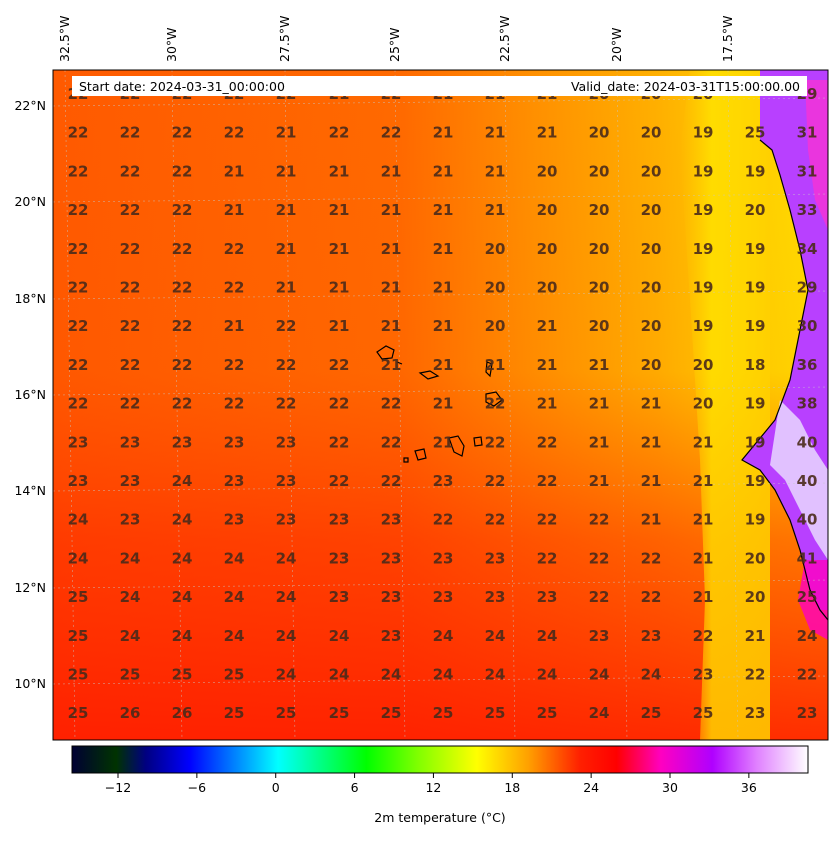 This screenshot has width=837, height=841. I want to click on latitude-label: 14°N, so click(30, 490).